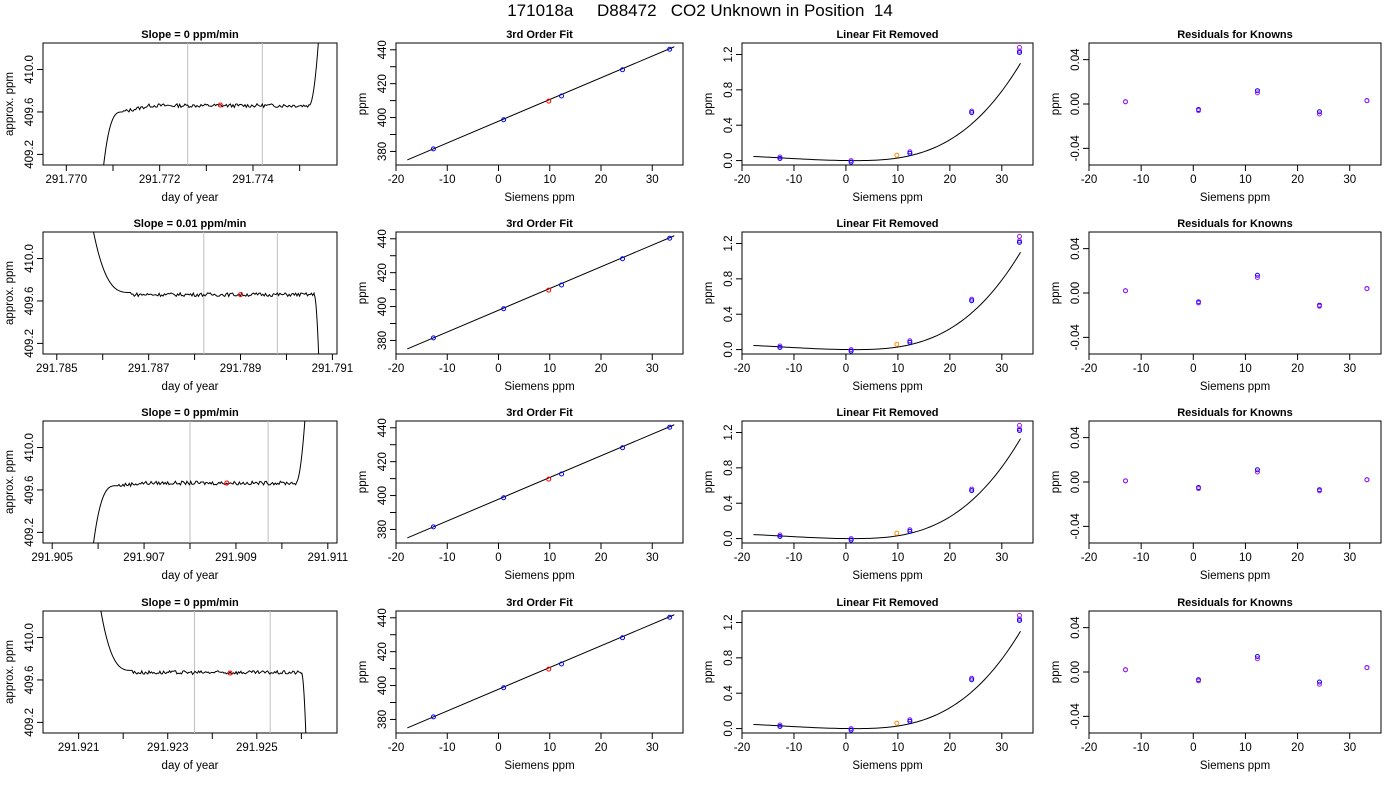 The width and height of the screenshot is (1400, 800). I want to click on y-tick-label: 420, so click(383, 651).